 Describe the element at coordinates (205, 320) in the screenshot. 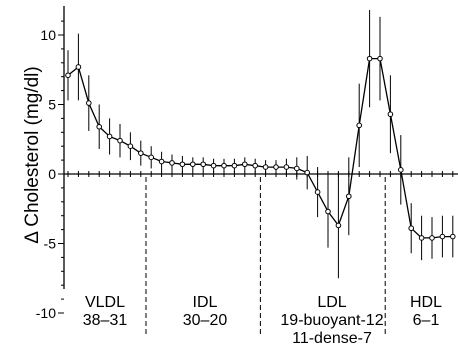

I see `region-idl-range: 30–20` at that location.